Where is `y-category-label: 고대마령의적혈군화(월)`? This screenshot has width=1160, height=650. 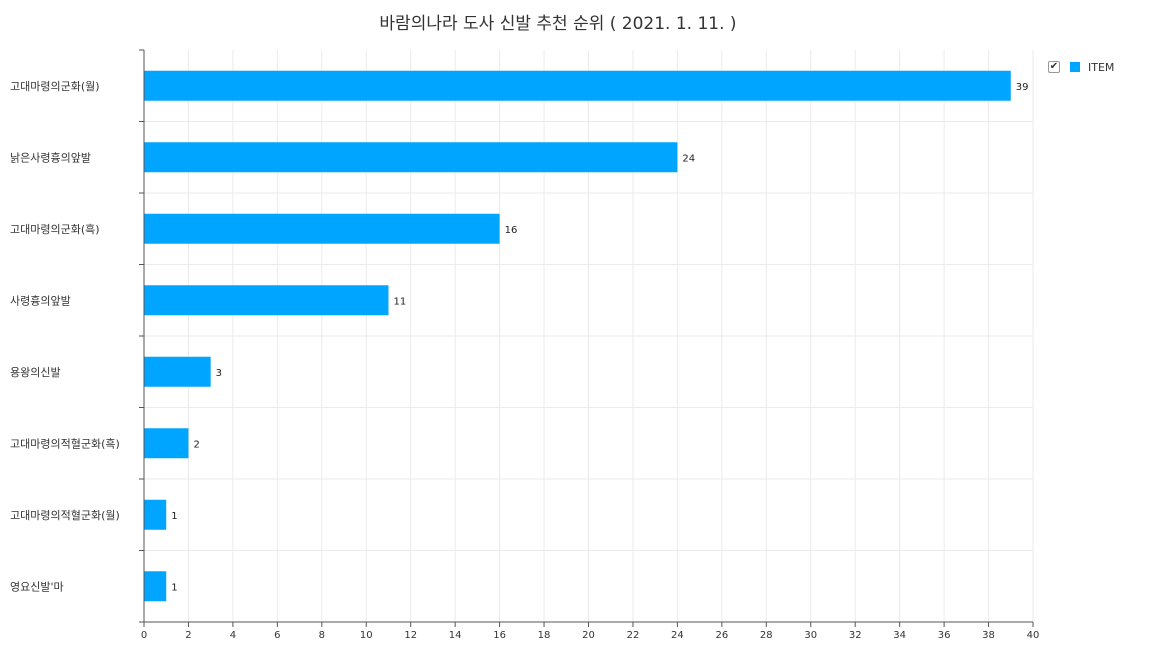 y-category-label: 고대마령의적혈군화(월) is located at coordinates (65, 515).